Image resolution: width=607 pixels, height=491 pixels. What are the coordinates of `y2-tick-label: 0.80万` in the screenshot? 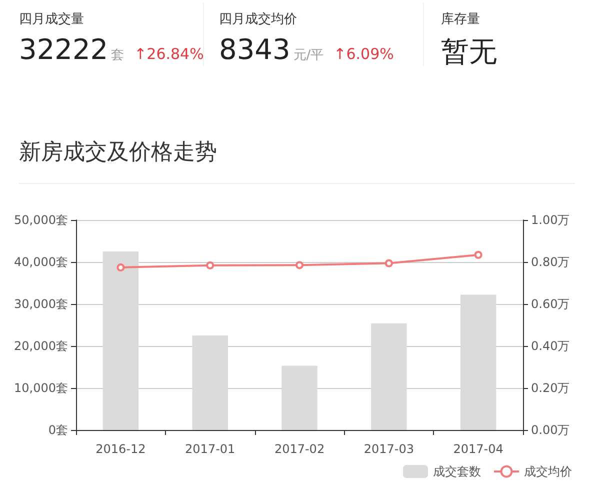 It's located at (550, 262).